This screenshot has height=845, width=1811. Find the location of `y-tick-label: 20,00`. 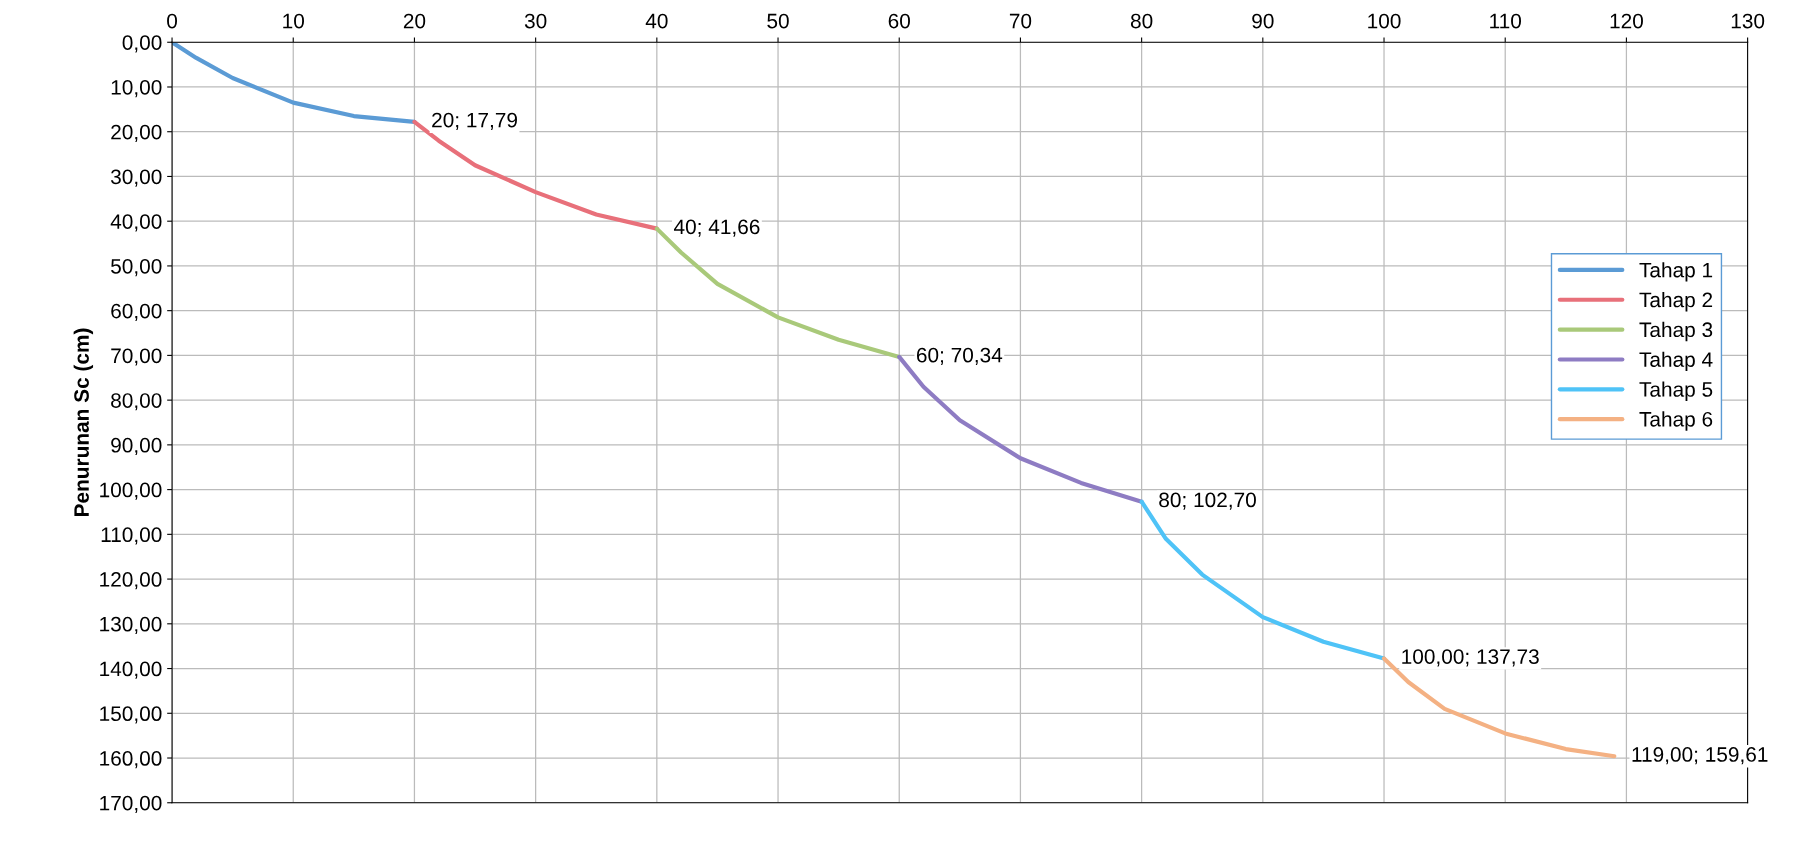

y-tick-label: 20,00 is located at coordinates (136, 133).